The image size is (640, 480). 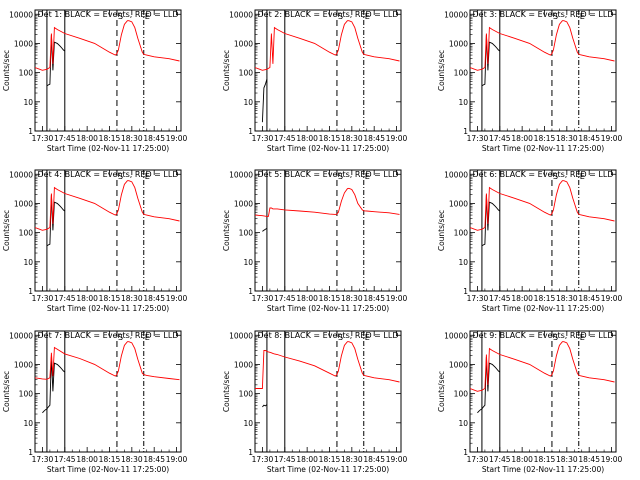 I want to click on x-axis-label: Start Time (02-Nov-11 17:25:00), so click(x=543, y=469).